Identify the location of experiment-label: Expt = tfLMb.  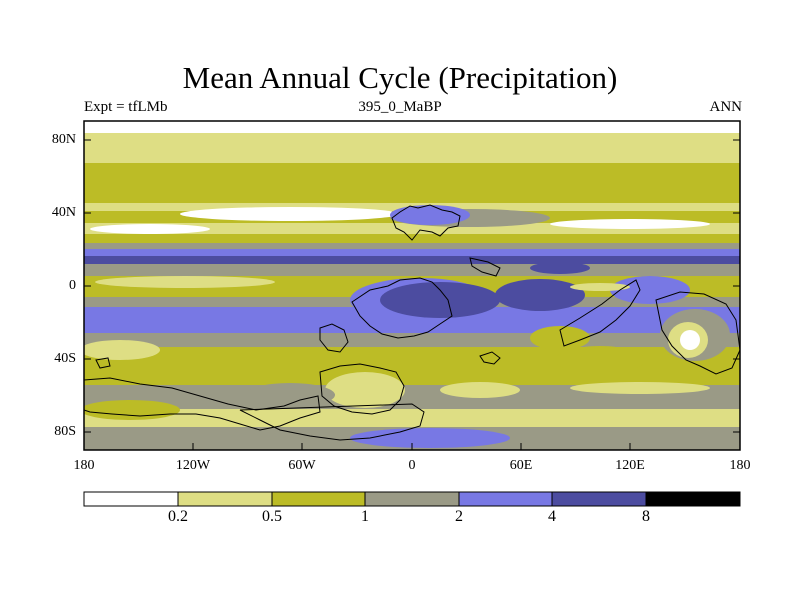
(126, 107).